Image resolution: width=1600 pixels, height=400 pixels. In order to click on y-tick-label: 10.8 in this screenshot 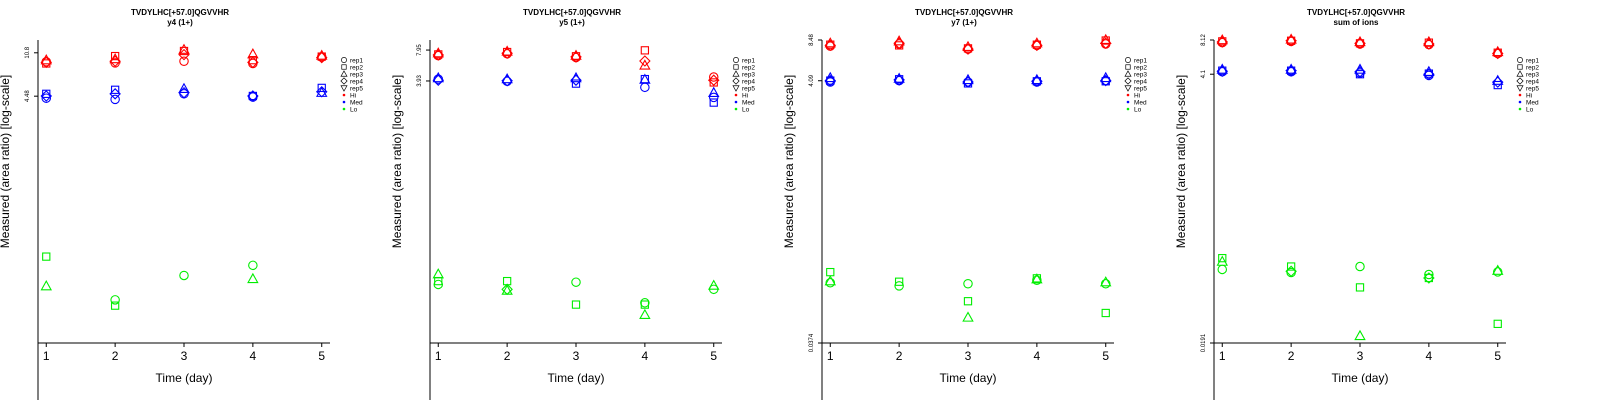, I will do `click(28, 52)`.